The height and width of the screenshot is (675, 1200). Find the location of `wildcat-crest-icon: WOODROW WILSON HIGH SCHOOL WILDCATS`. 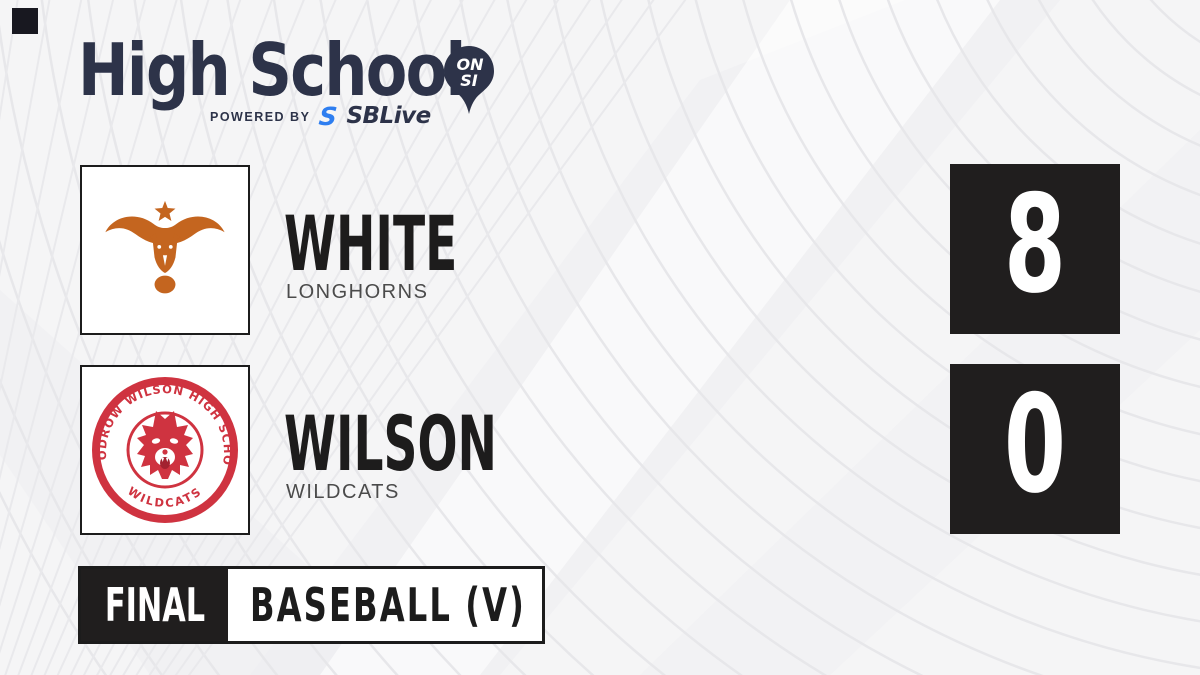

wildcat-crest-icon: WOODROW WILSON HIGH SCHOOL WILDCATS is located at coordinates (164, 449).